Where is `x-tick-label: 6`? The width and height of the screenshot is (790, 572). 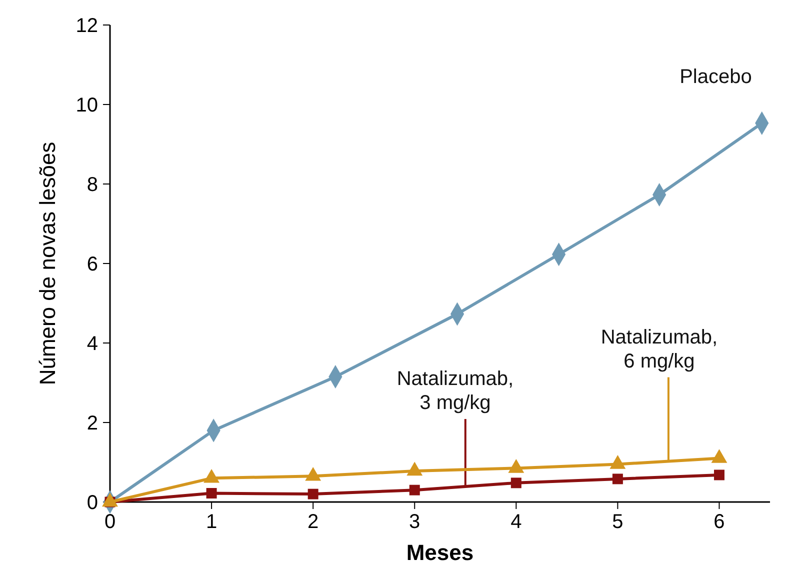 x-tick-label: 6 is located at coordinates (719, 522).